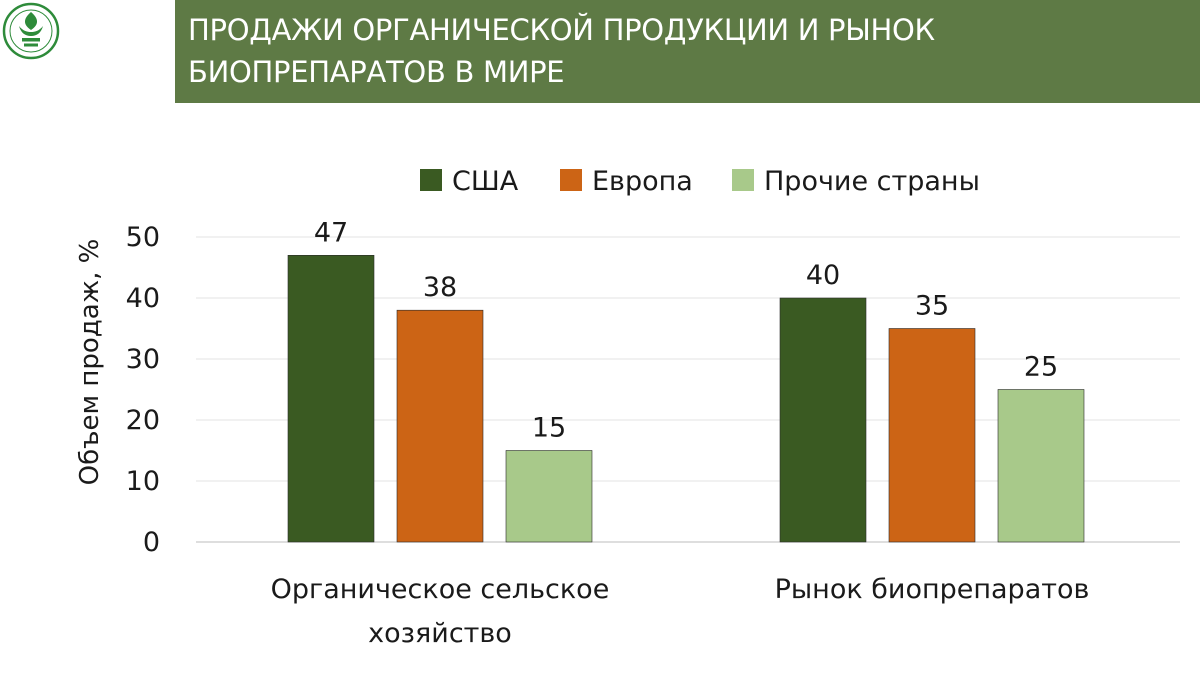  Describe the element at coordinates (31, 31) in the screenshot. I see `logo-emblem-icon` at that location.